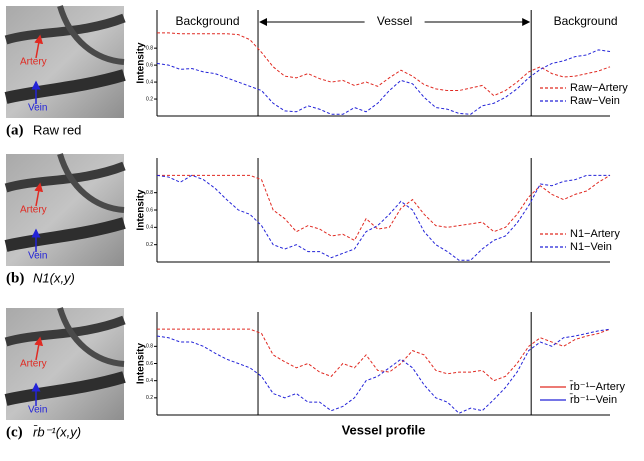 This screenshot has height=461, width=644. Describe the element at coordinates (15, 278) in the screenshot. I see `panel-label: (b)` at that location.